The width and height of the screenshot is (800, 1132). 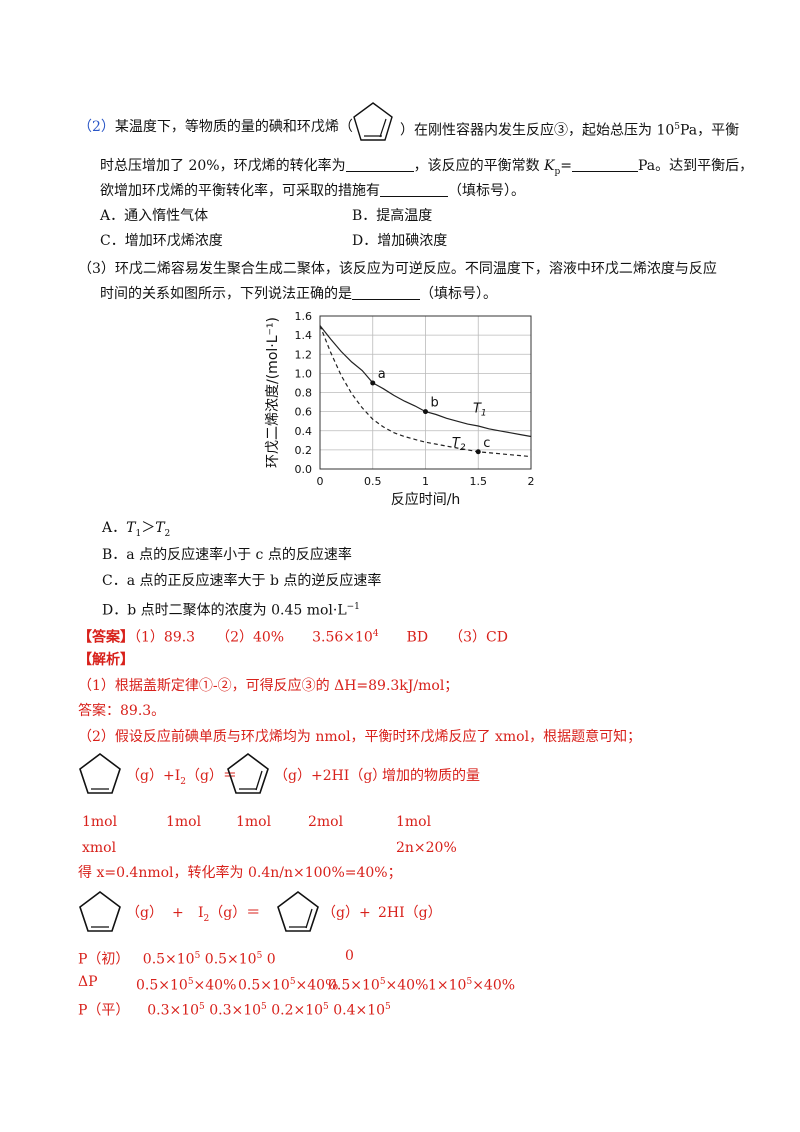 I want to click on cyclopentene-structure-icon, so click(x=100, y=773).